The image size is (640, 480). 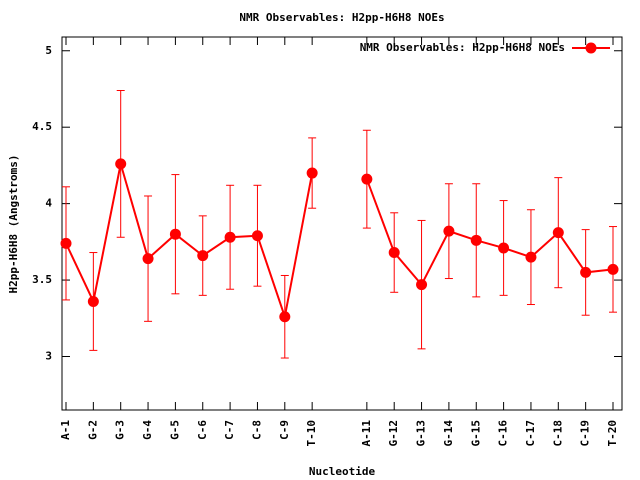 What do you see at coordinates (591, 48) in the screenshot?
I see `legend-marker` at bounding box center [591, 48].